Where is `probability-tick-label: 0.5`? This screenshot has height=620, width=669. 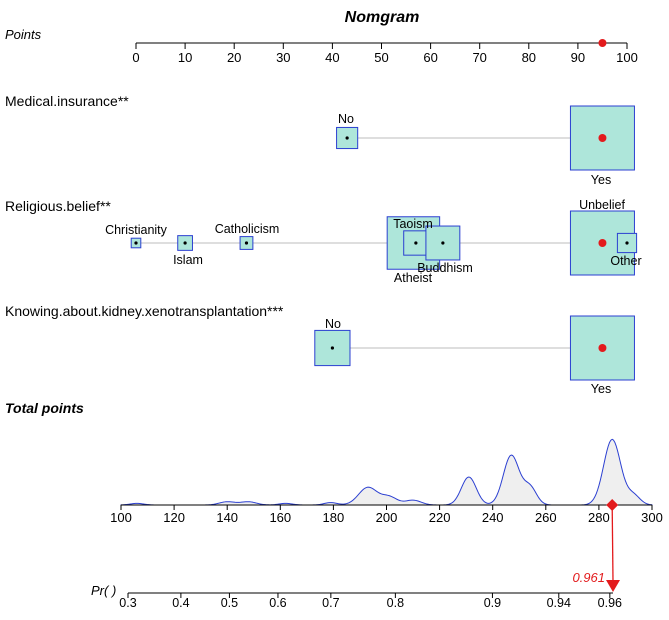
probability-tick-label: 0.5 is located at coordinates (229, 603).